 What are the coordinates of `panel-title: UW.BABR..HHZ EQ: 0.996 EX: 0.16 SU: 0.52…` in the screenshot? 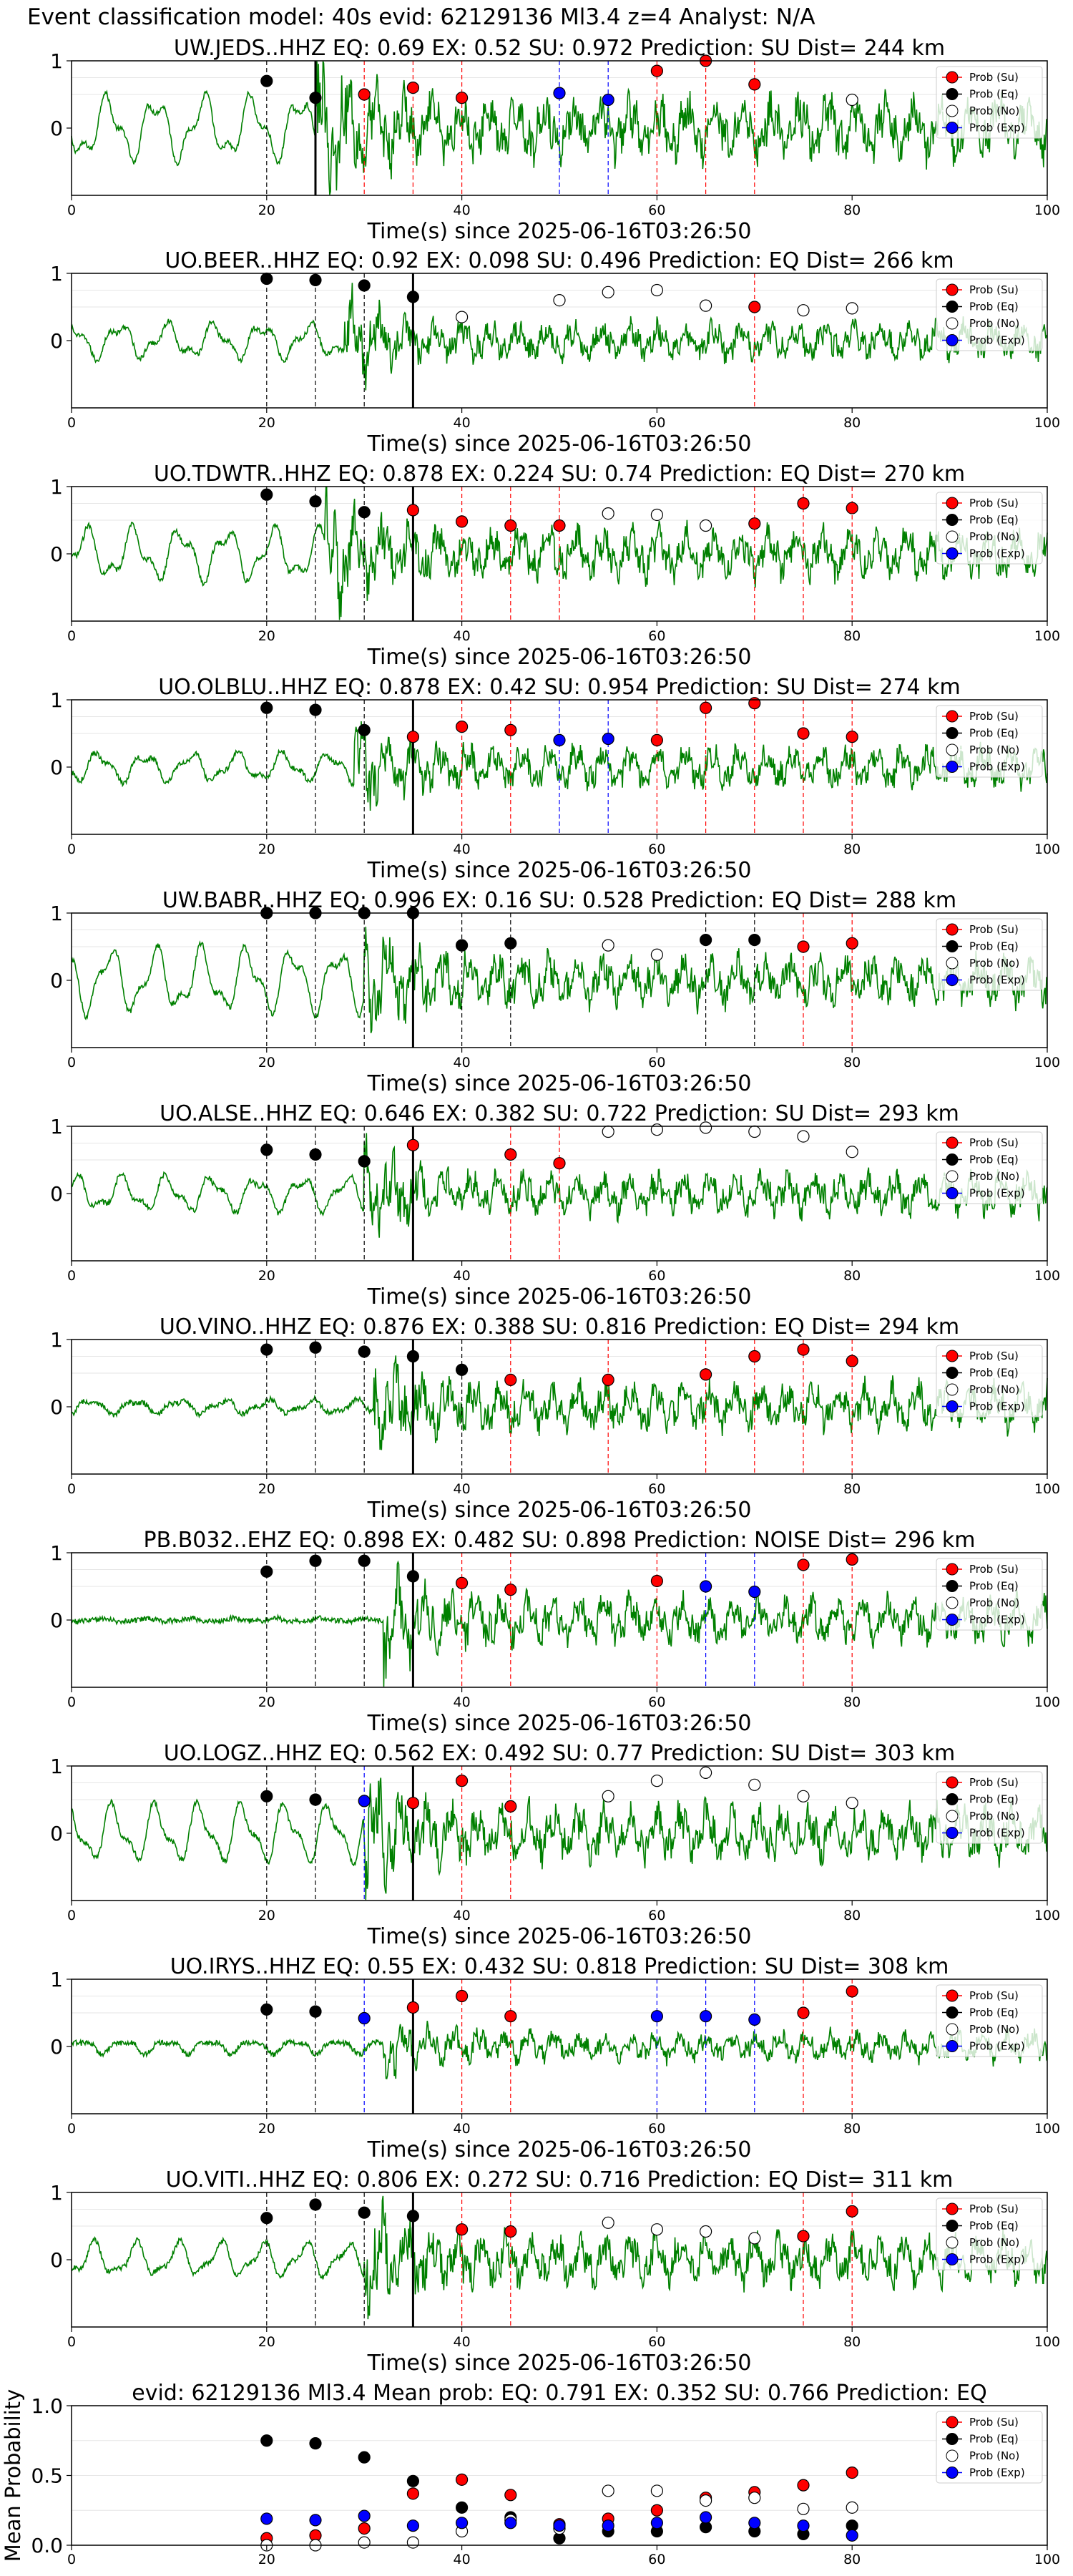 It's located at (559, 900).